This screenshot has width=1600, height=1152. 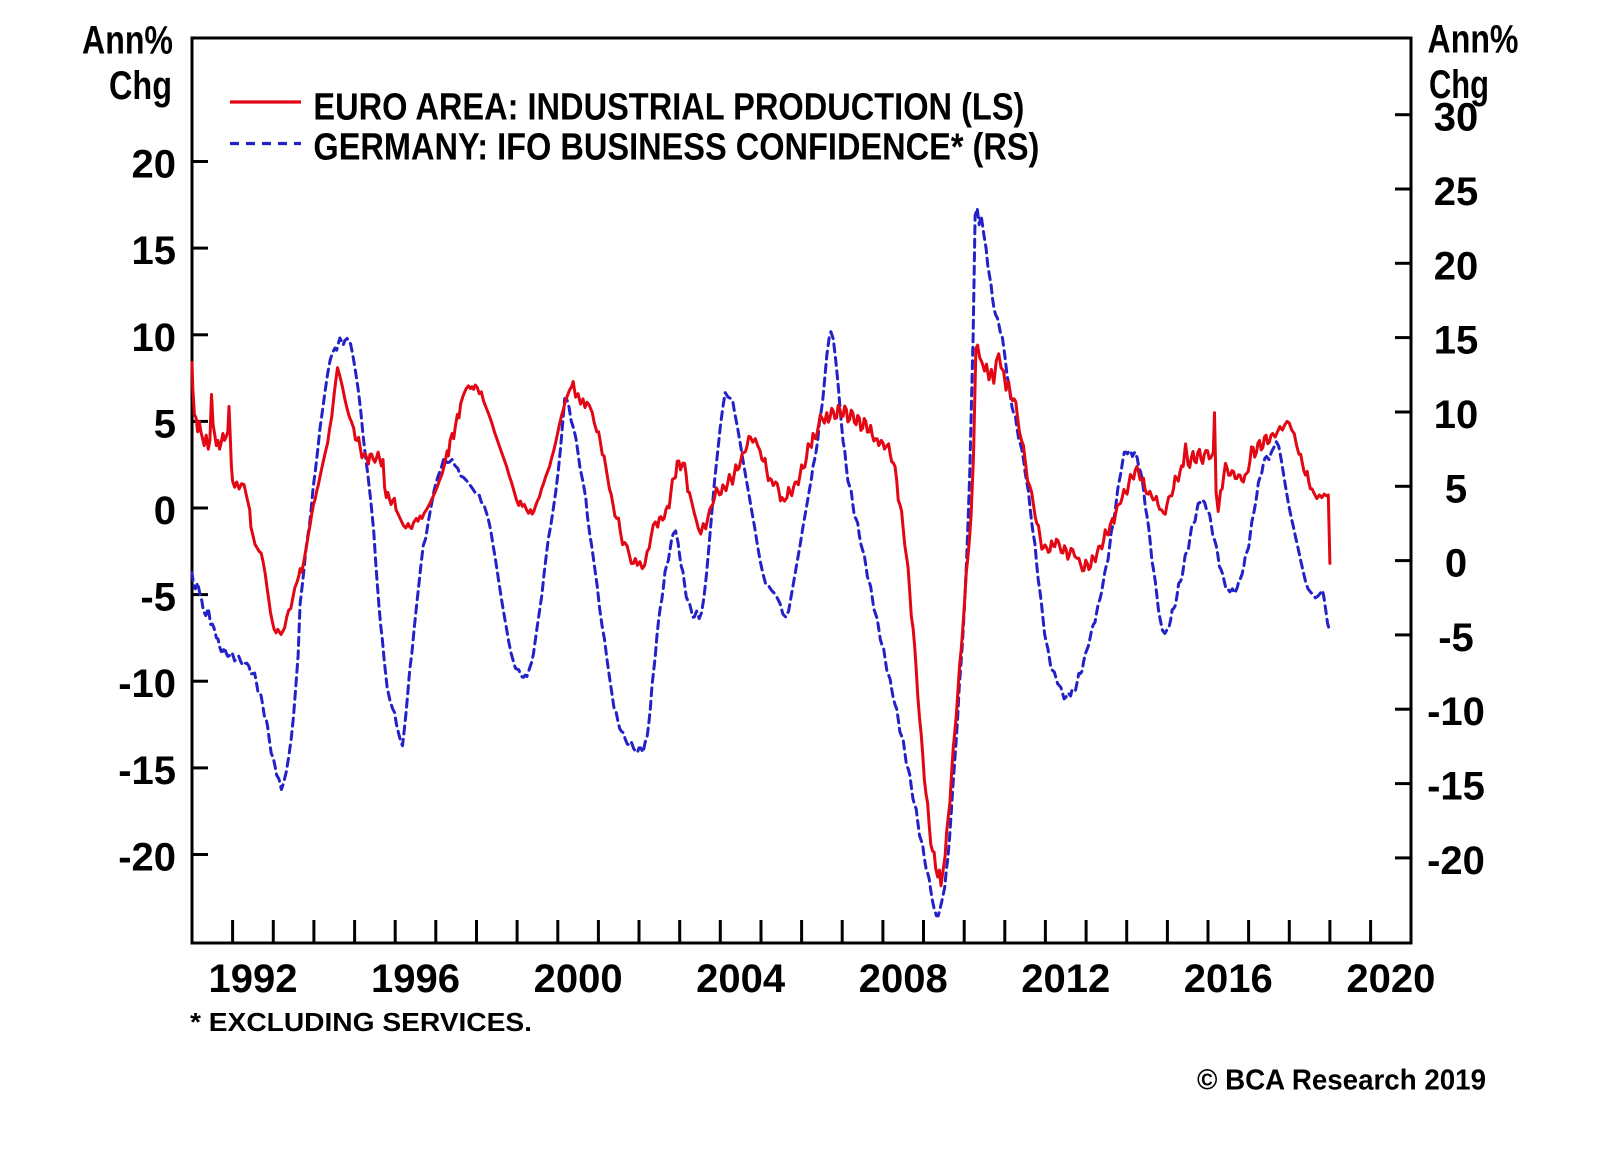 What do you see at coordinates (1065, 979) in the screenshot?
I see `svg-text: 2012` at bounding box center [1065, 979].